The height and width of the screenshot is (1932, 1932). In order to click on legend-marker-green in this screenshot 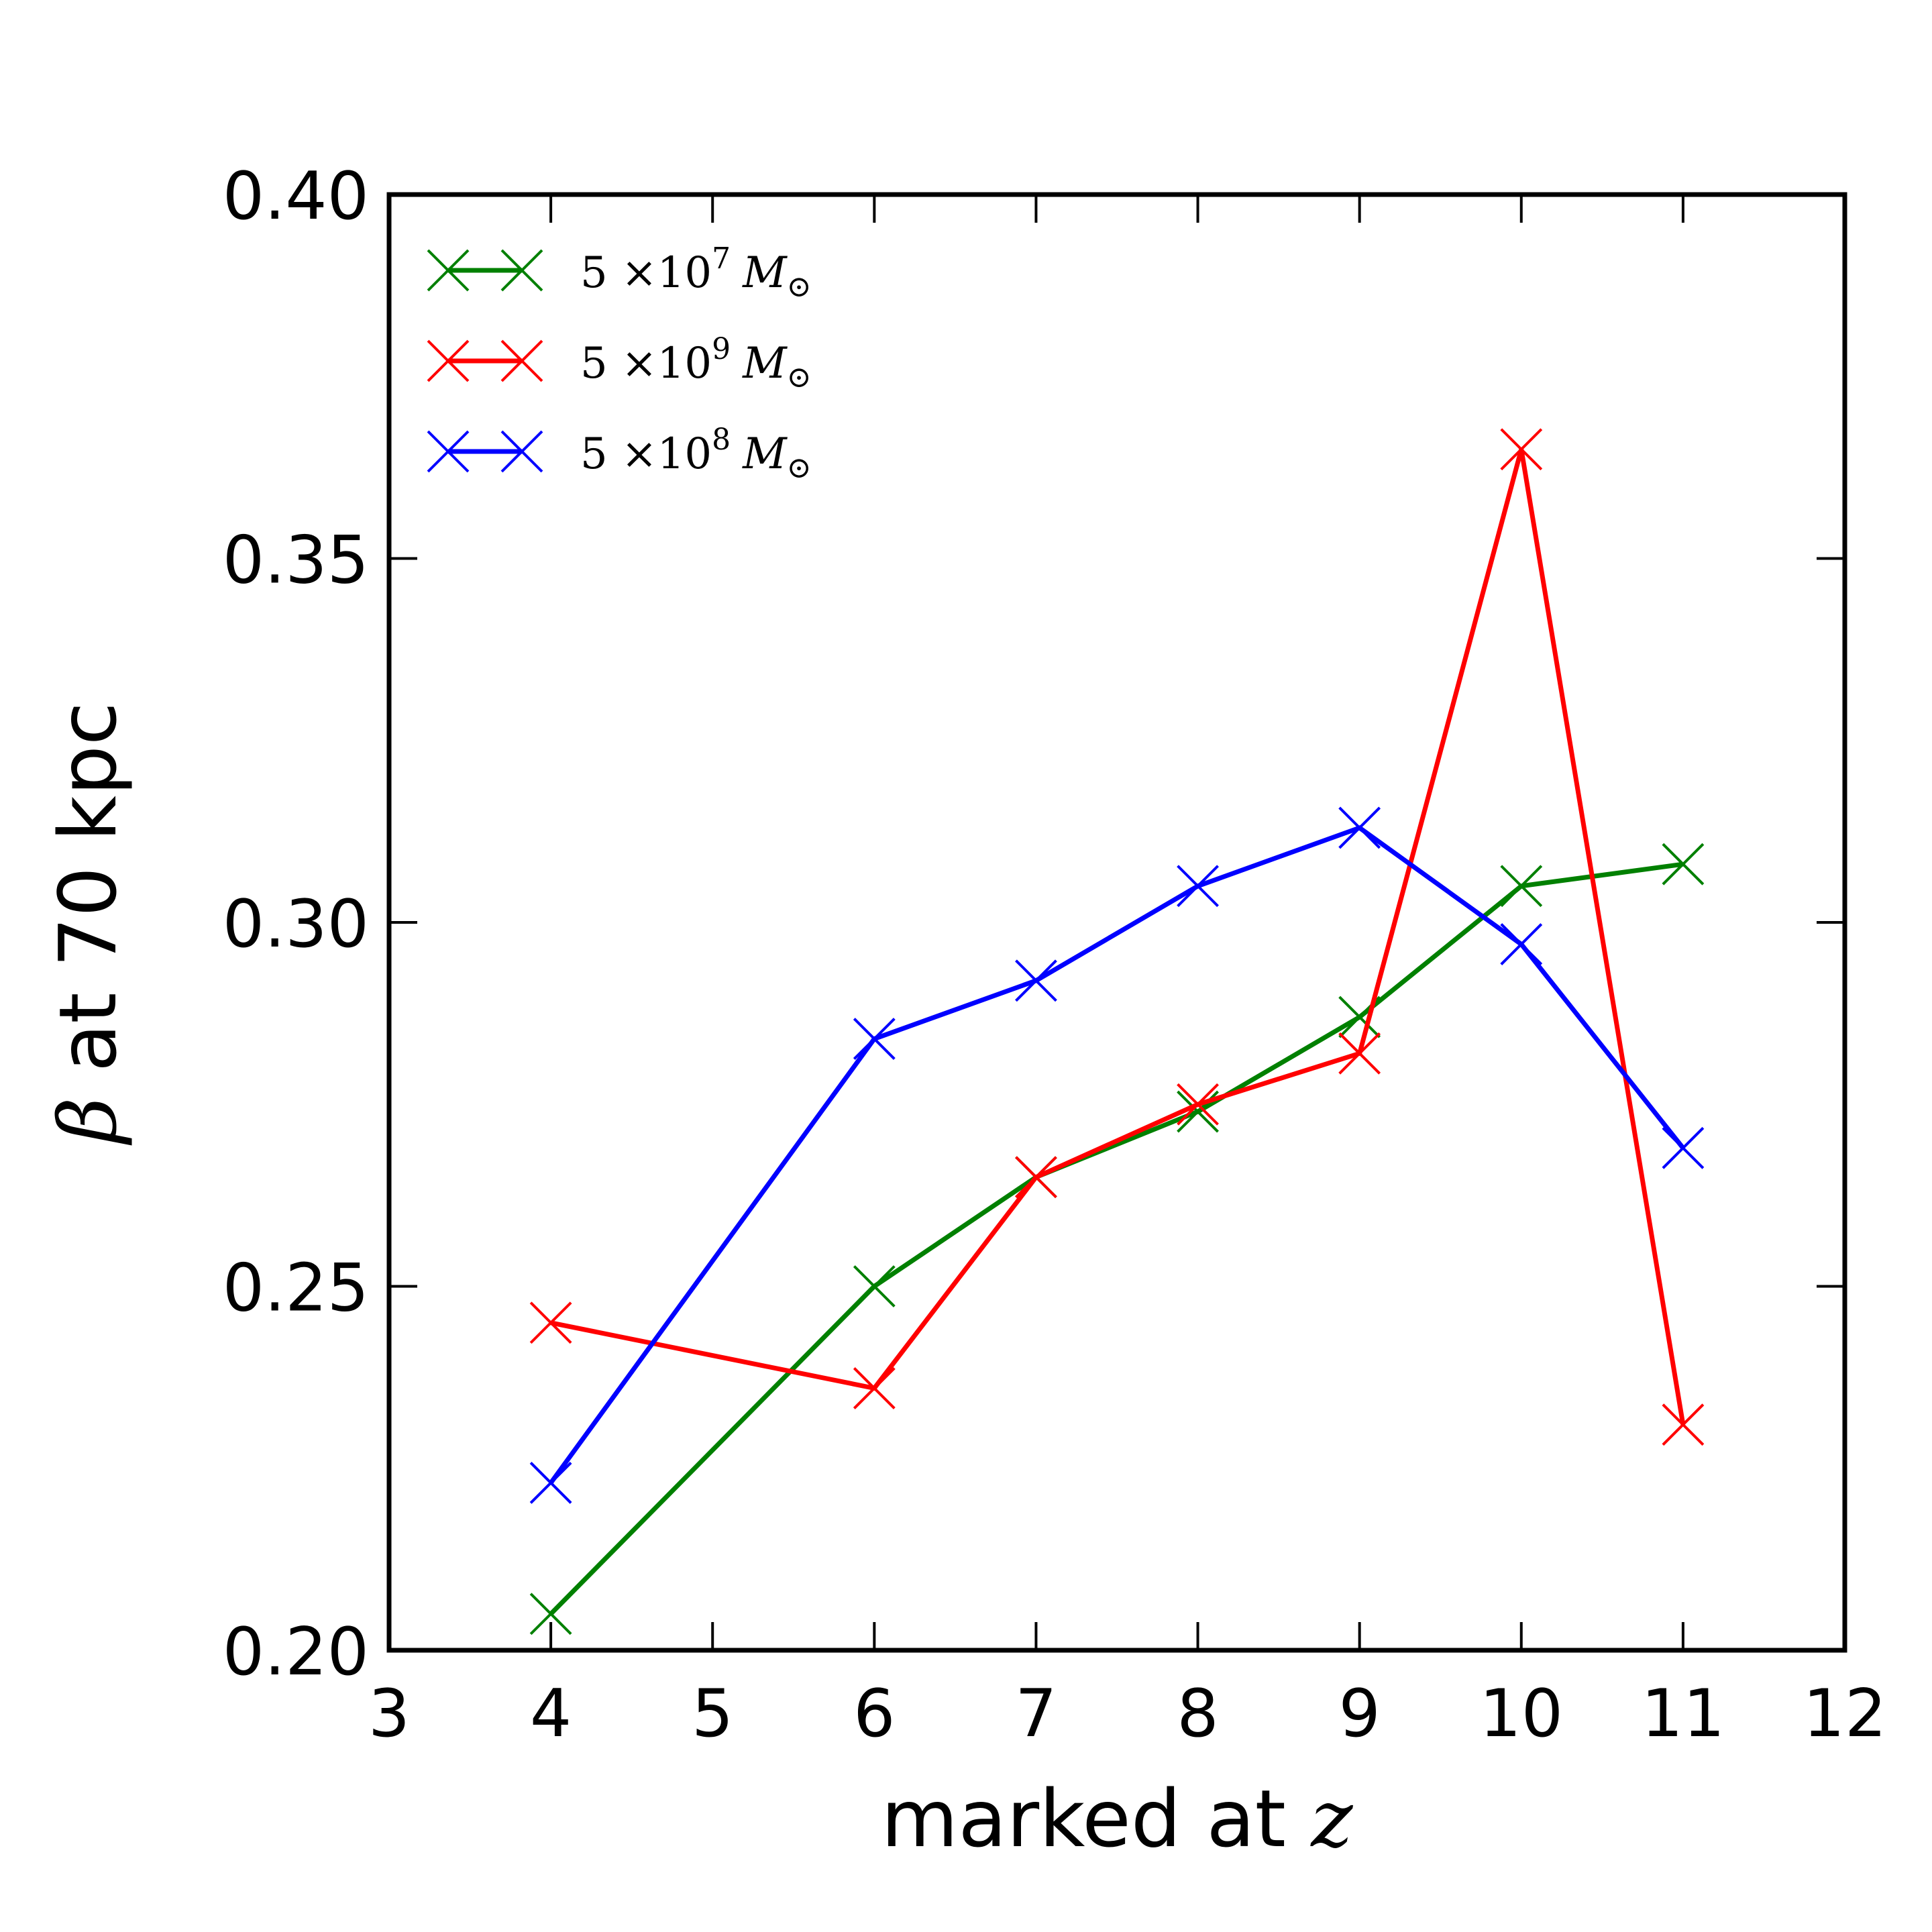, I will do `click(485, 270)`.